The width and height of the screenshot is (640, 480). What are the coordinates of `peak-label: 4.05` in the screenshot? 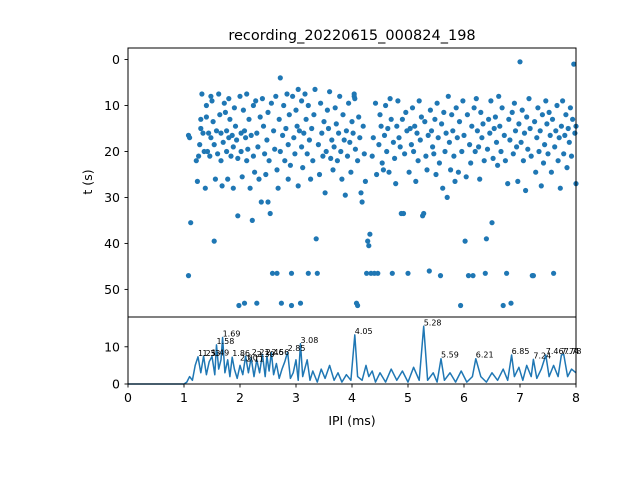 It's located at (364, 331).